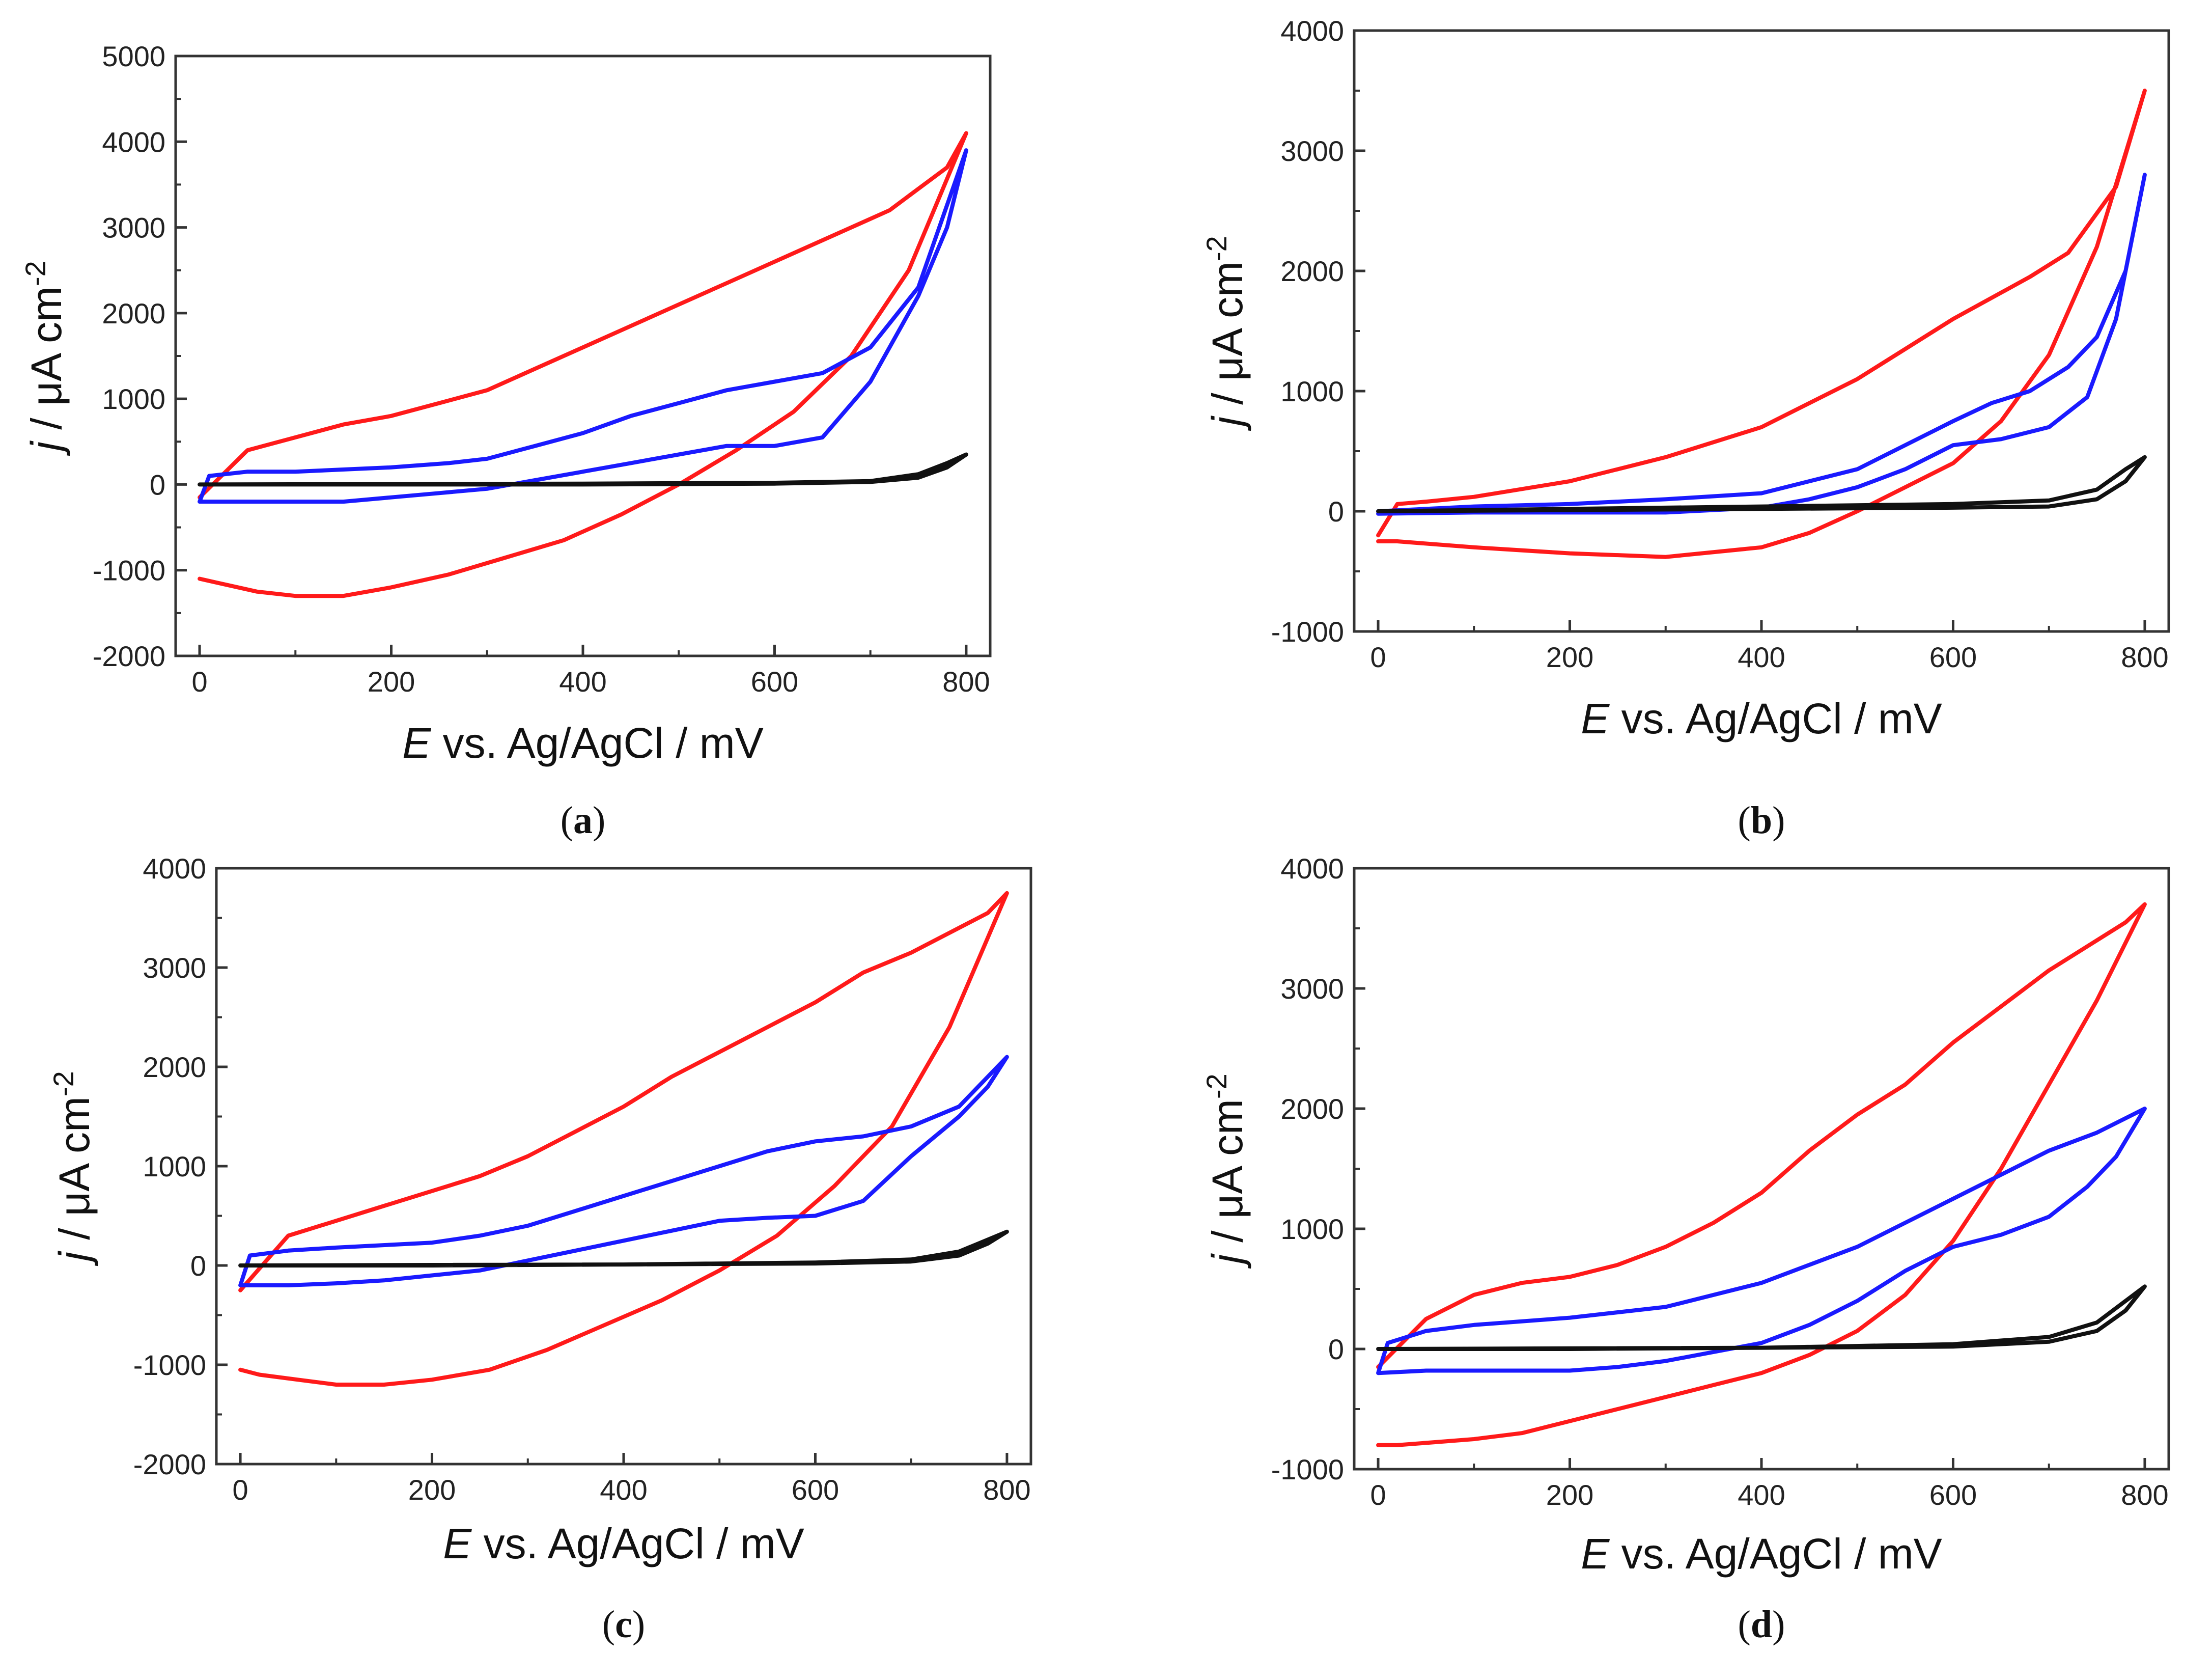  What do you see at coordinates (583, 820) in the screenshot?
I see `panel-caption: (a)` at bounding box center [583, 820].